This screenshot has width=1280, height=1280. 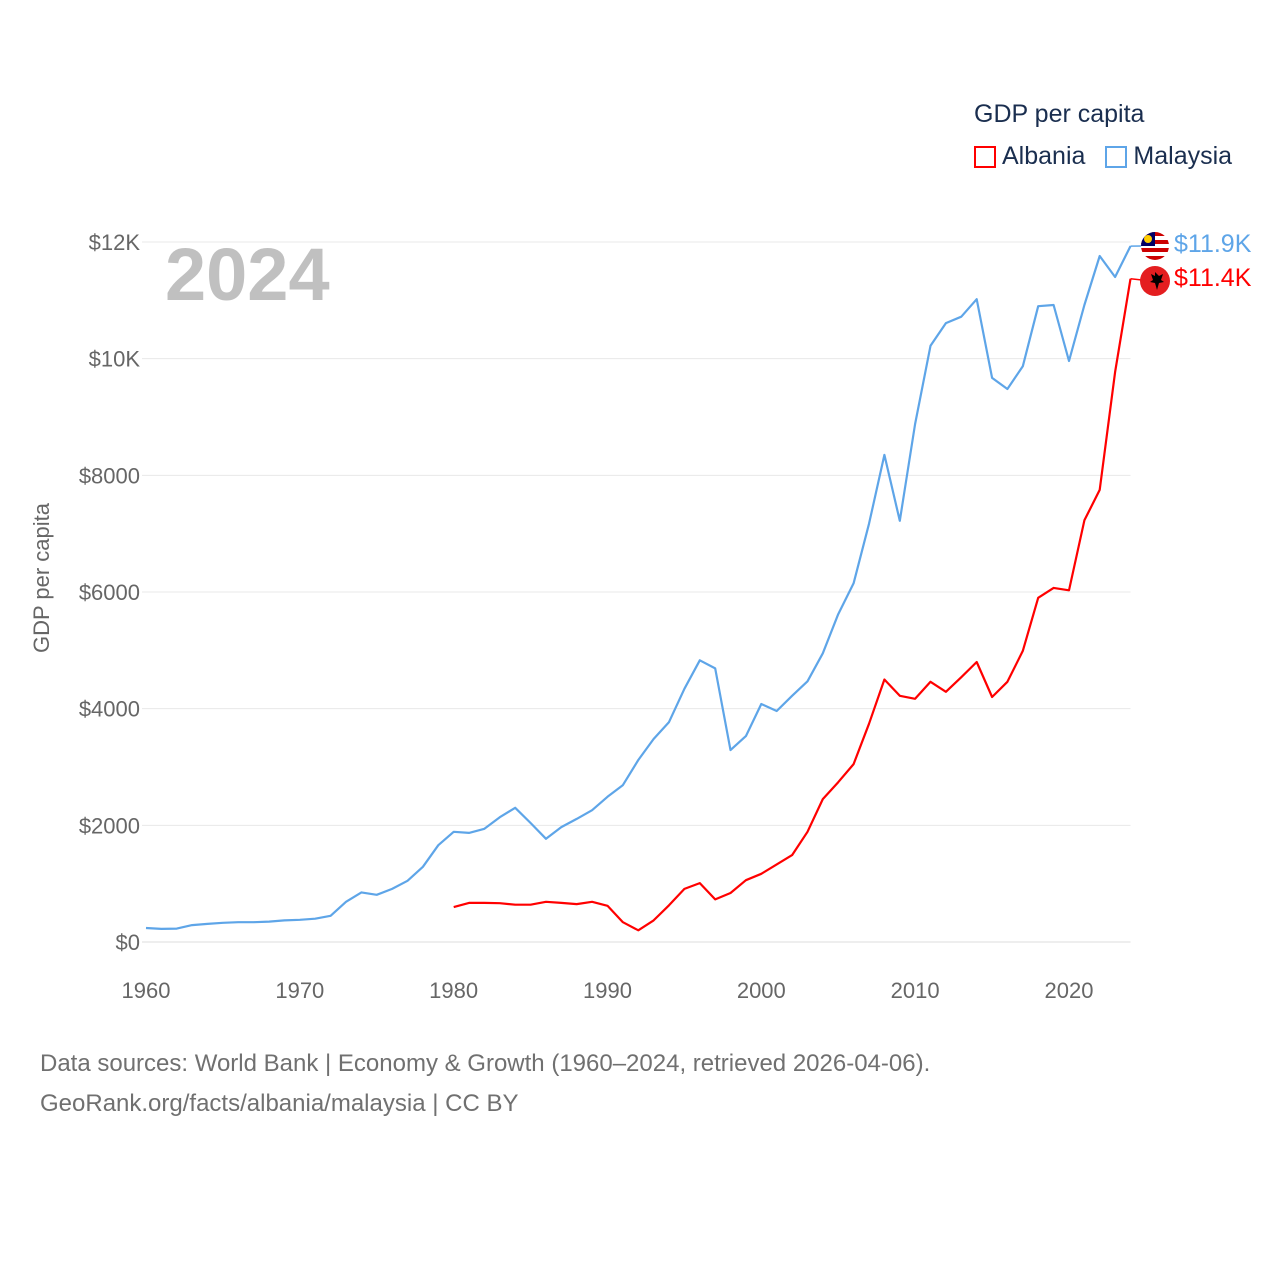 I want to click on legend-item-malaysia: Malaysia, so click(x=1168, y=156).